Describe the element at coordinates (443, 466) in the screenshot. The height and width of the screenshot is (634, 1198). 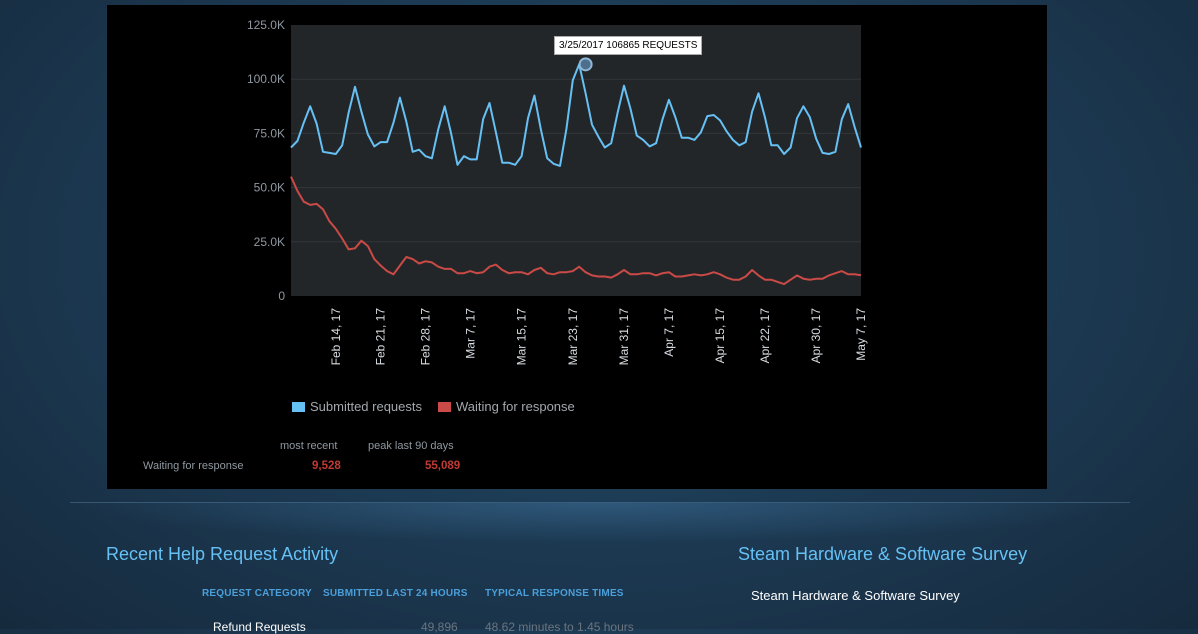
I see `stats-peak-value: 55,089` at that location.